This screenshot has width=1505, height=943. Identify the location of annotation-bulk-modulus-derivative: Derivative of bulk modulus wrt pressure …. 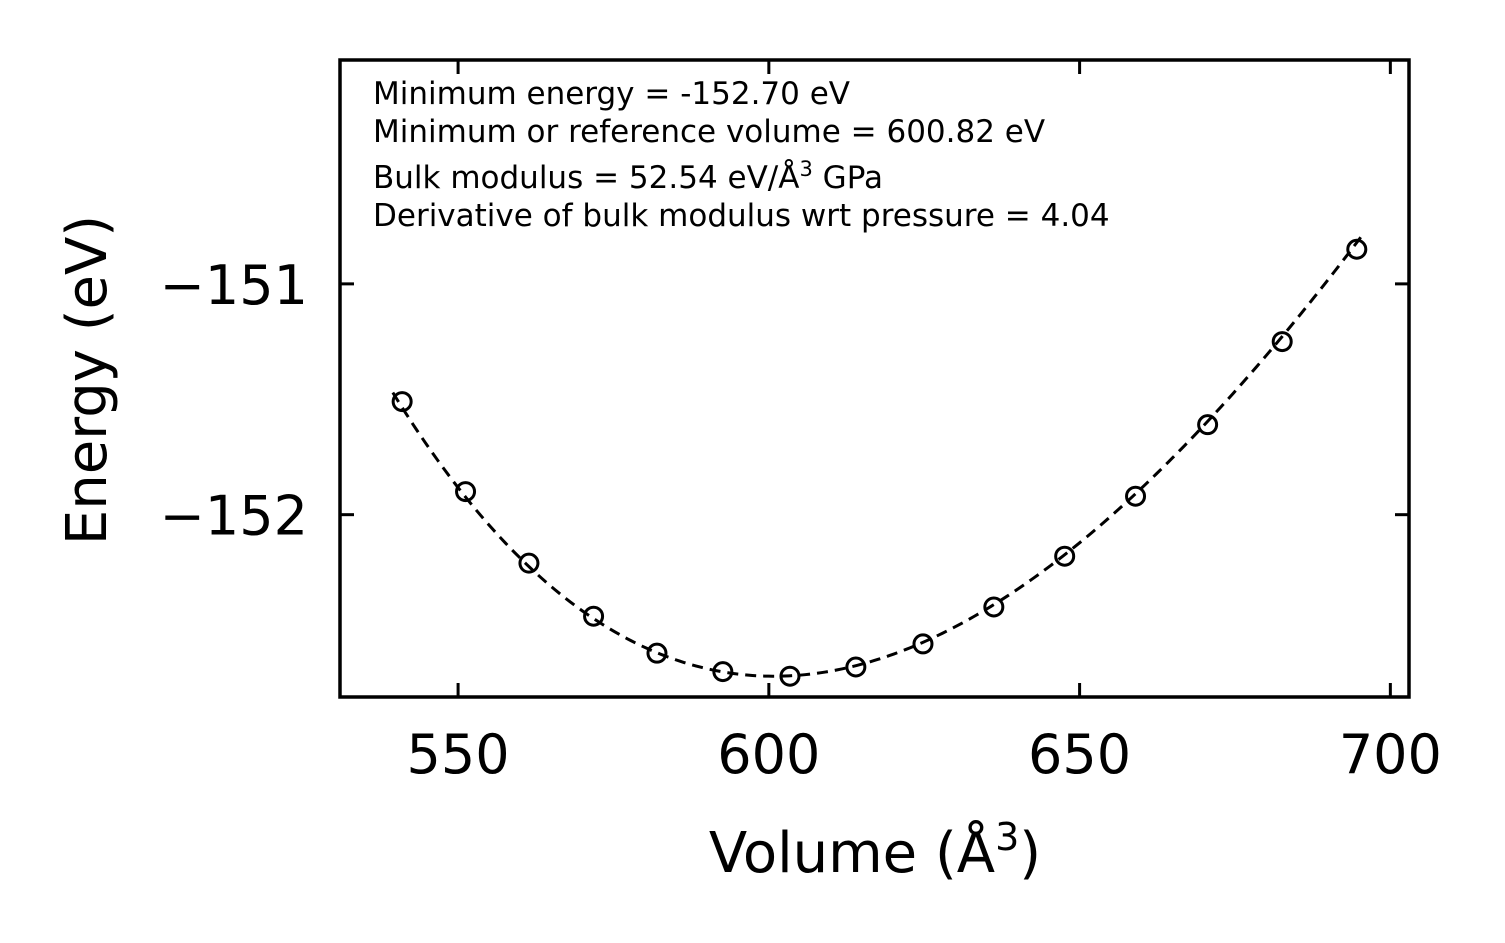
(741, 216).